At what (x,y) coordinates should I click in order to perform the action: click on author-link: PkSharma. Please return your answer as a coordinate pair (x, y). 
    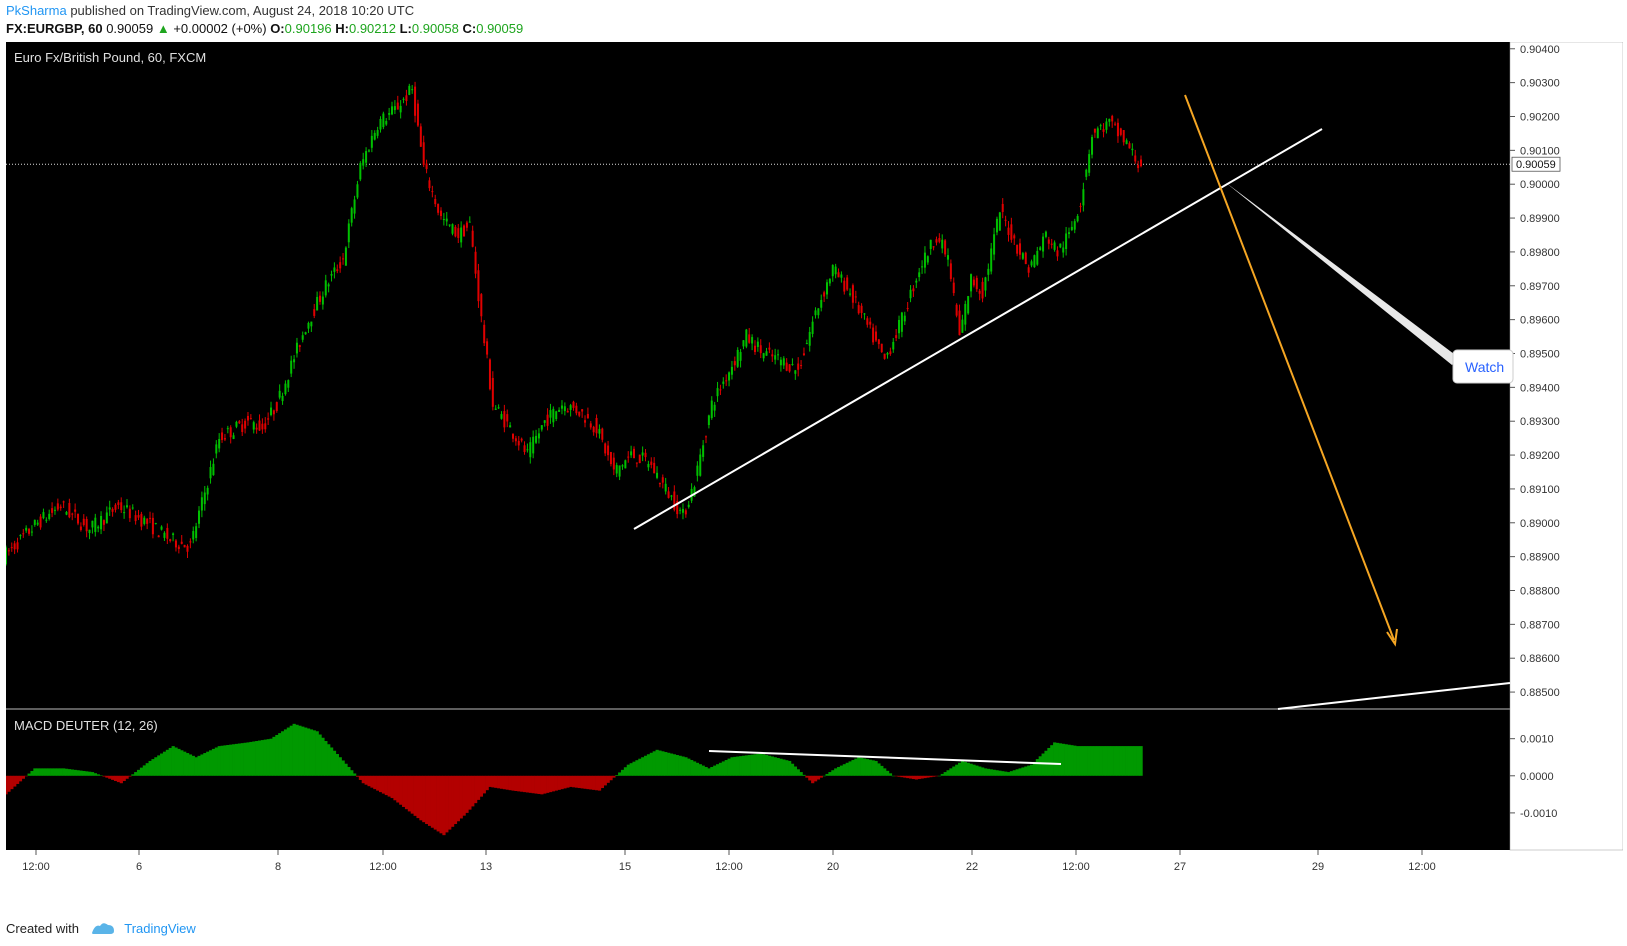
    Looking at the image, I should click on (36, 10).